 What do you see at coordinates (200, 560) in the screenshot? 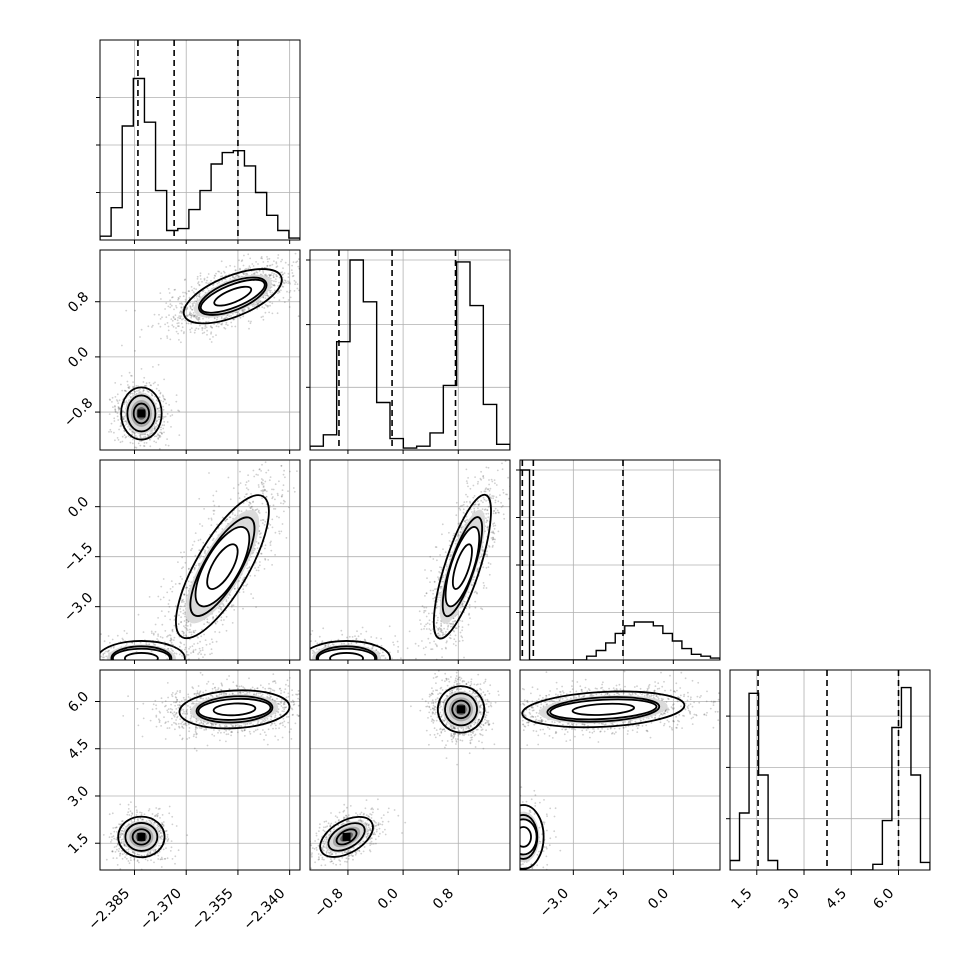
I see `panel-frame` at bounding box center [200, 560].